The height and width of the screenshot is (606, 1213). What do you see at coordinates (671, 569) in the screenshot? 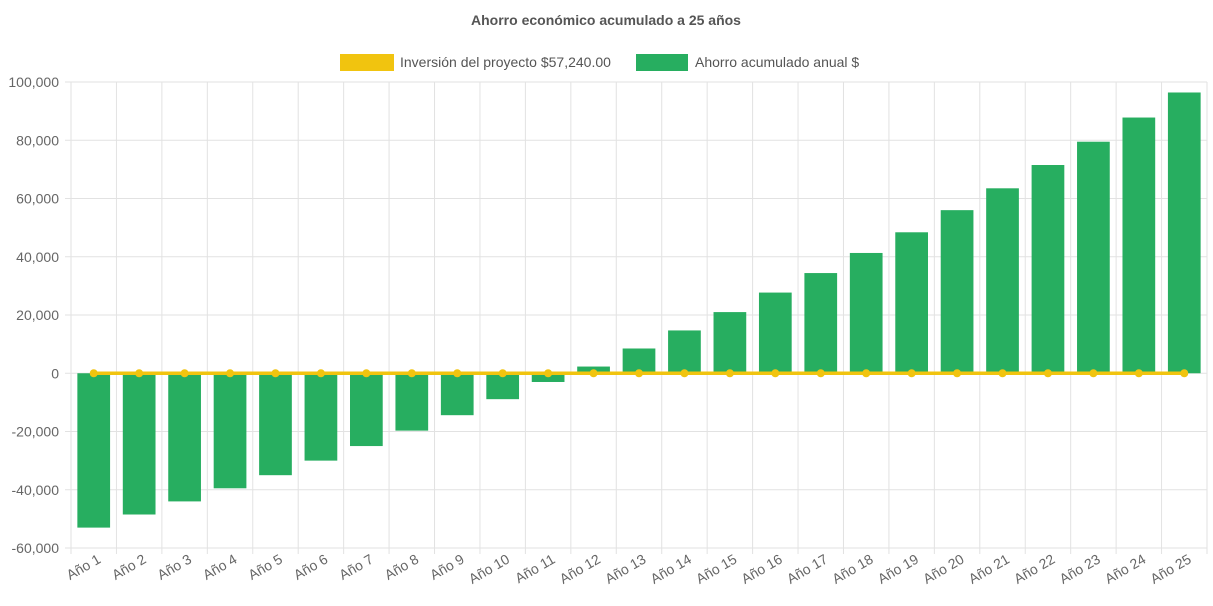
I see `x-tick-label: Año 14` at bounding box center [671, 569].